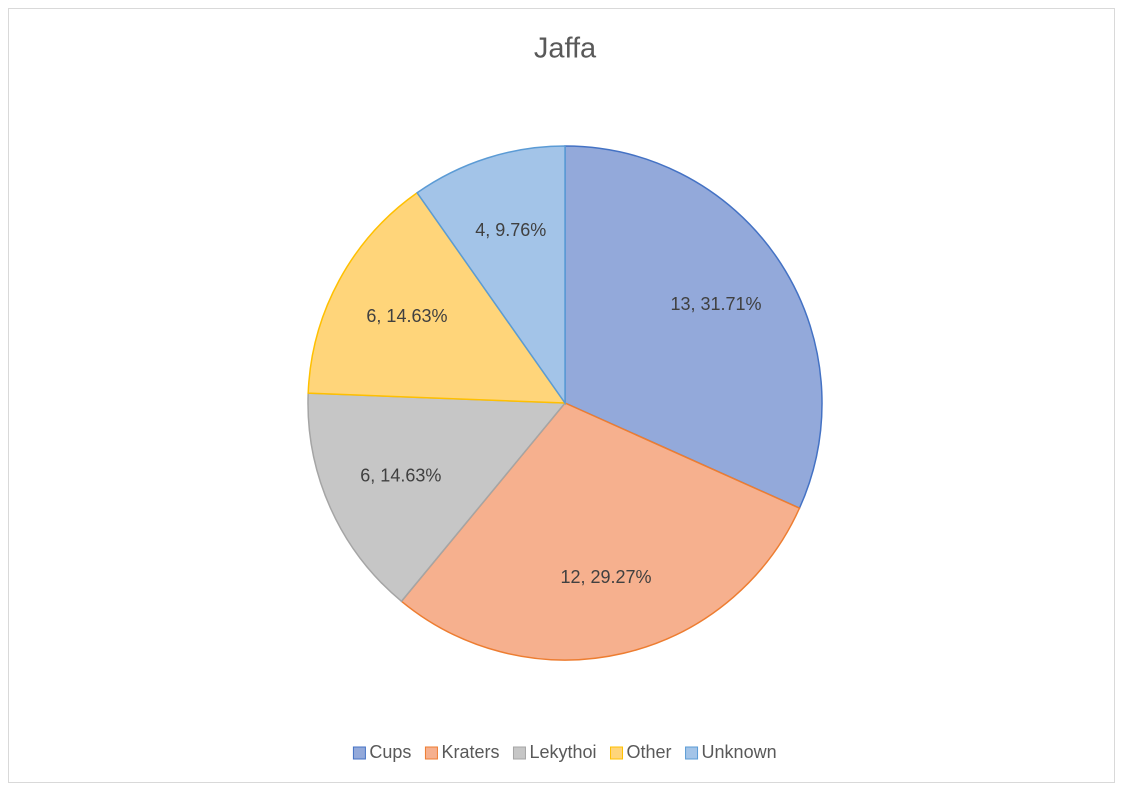 The width and height of the screenshot is (1123, 792). Describe the element at coordinates (605, 577) in the screenshot. I see `data-label: 12, 29.27%` at that location.